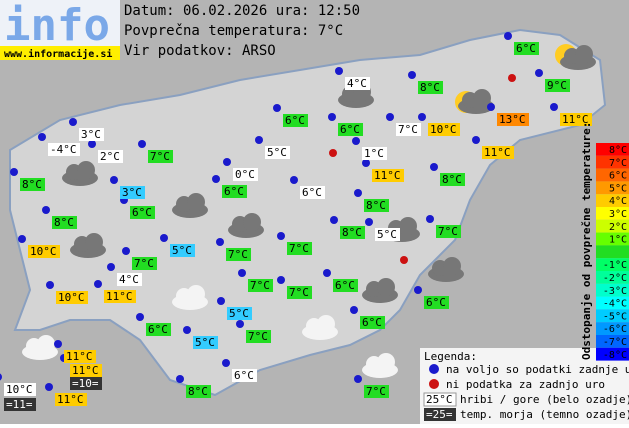 The image size is (629, 428). I want to click on legend-hill-sample: 25°C, so click(439, 399).